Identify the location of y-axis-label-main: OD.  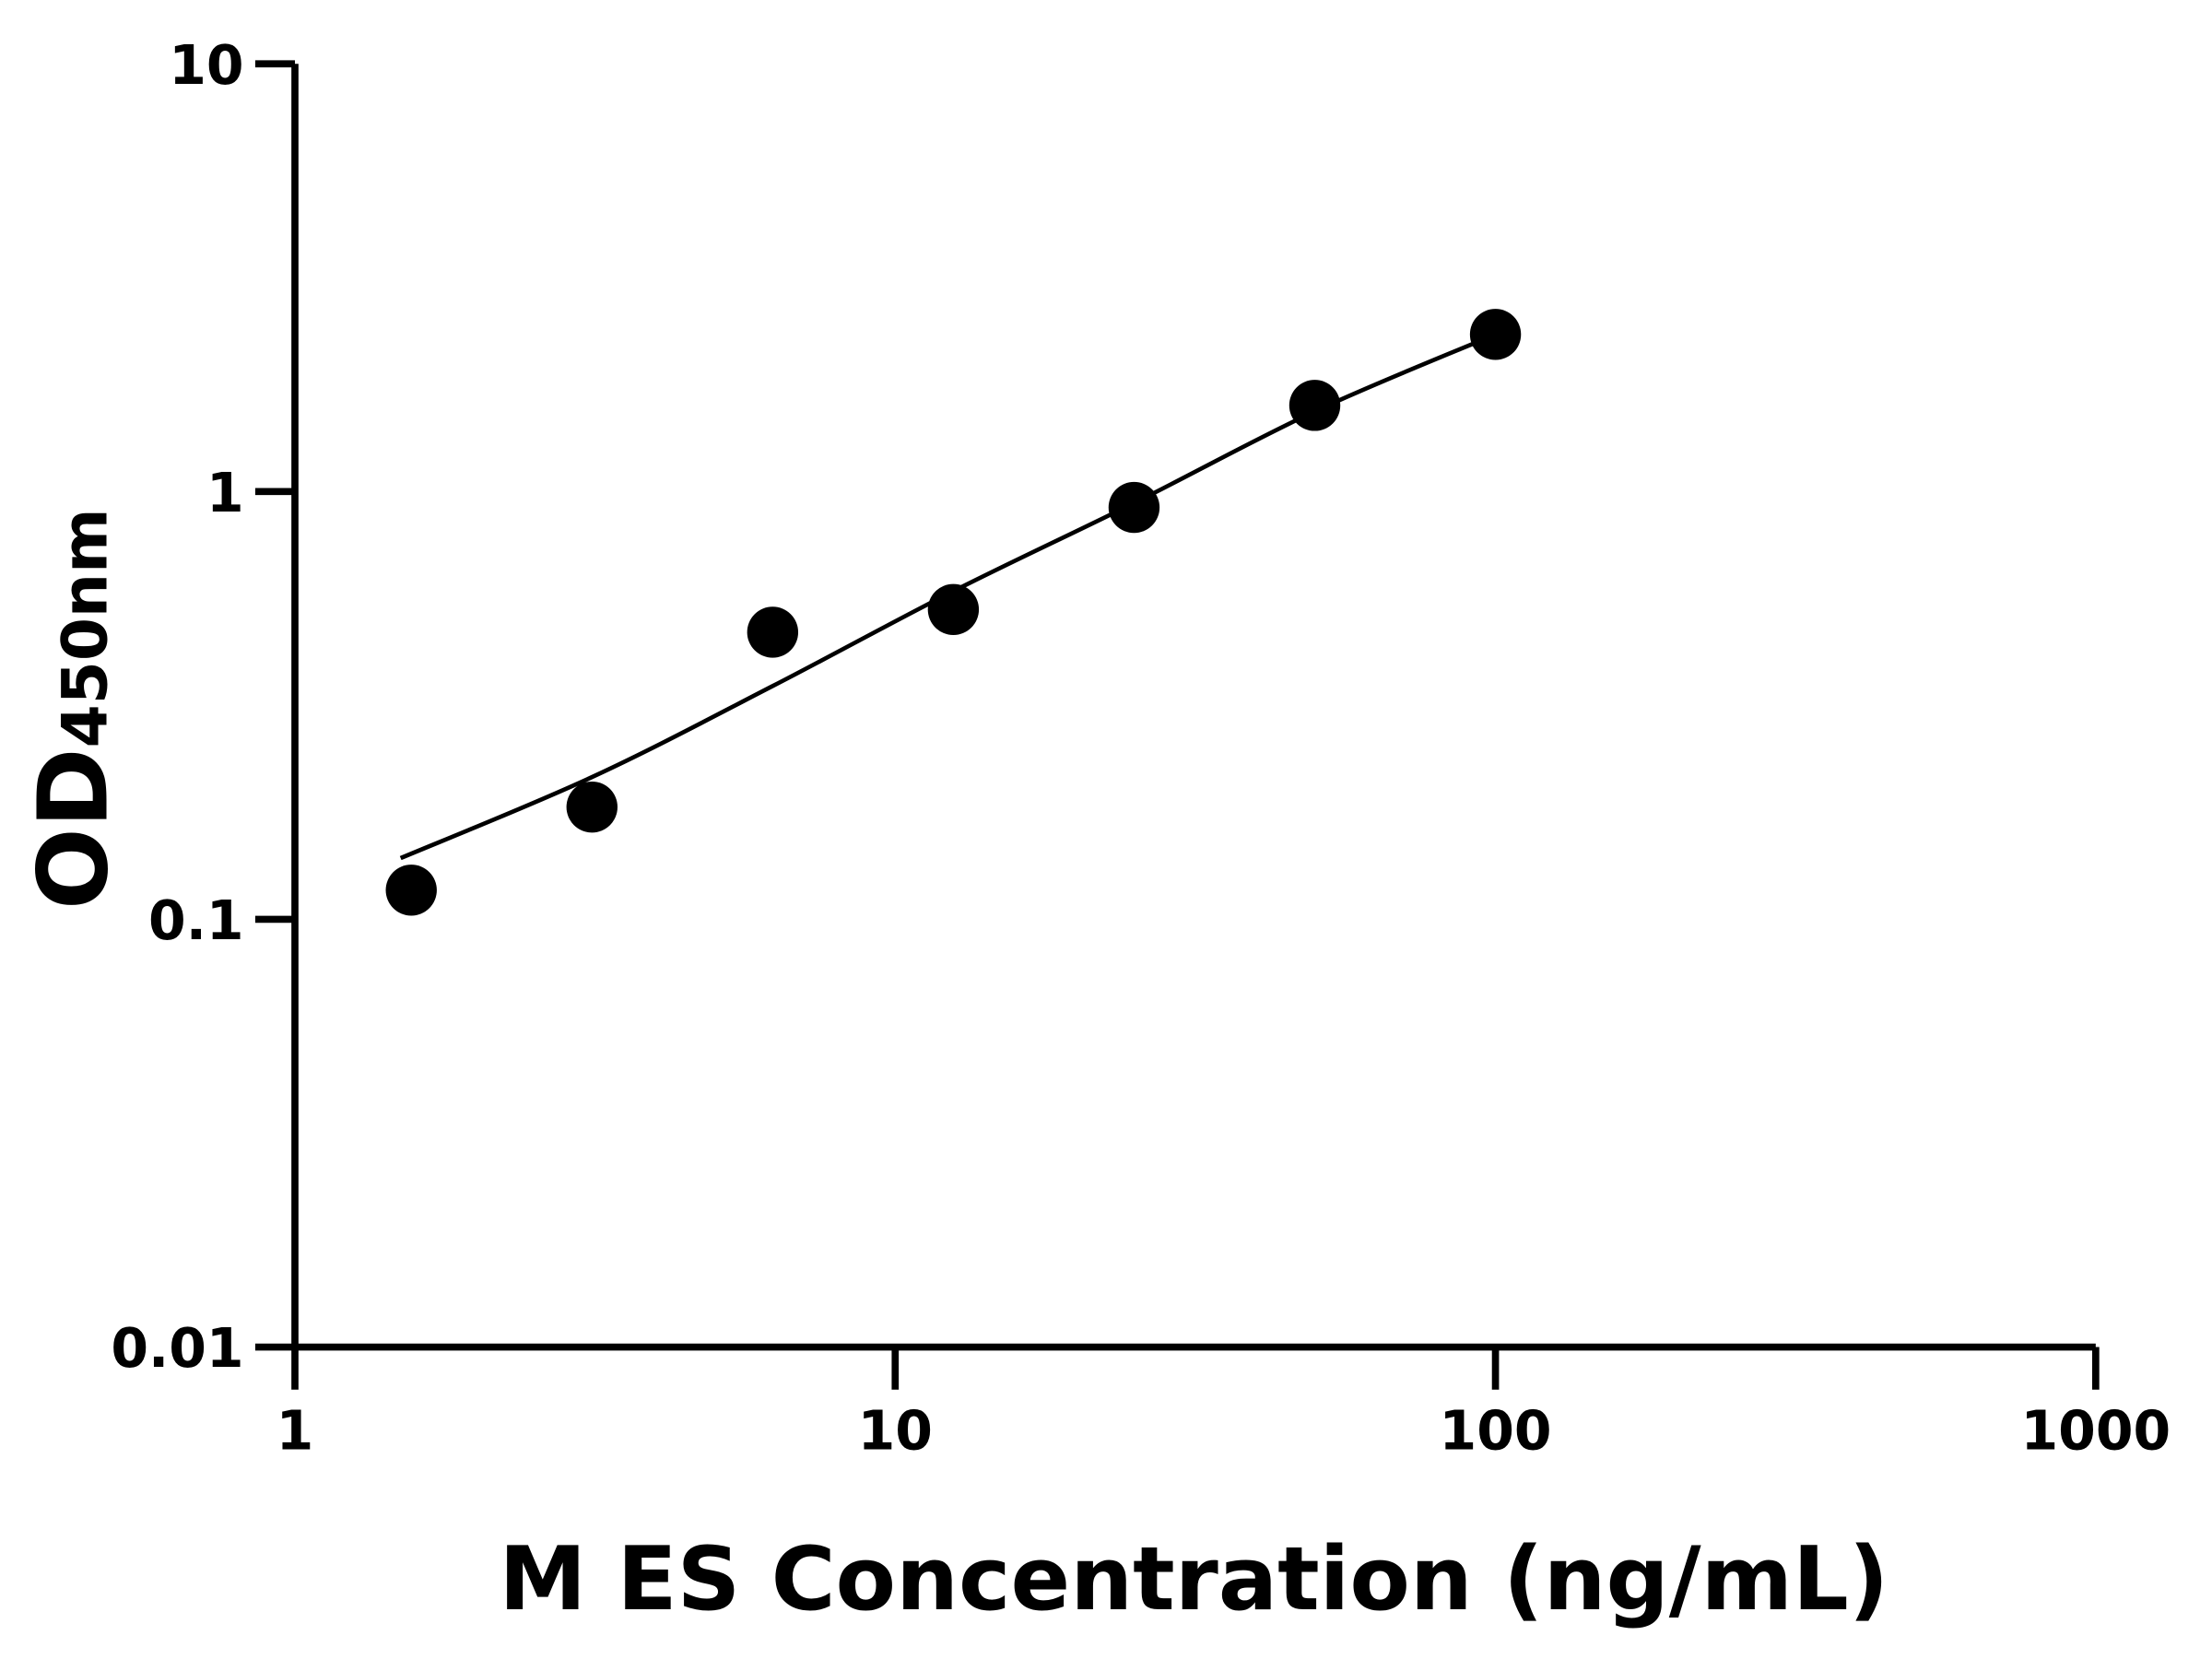
(73, 828).